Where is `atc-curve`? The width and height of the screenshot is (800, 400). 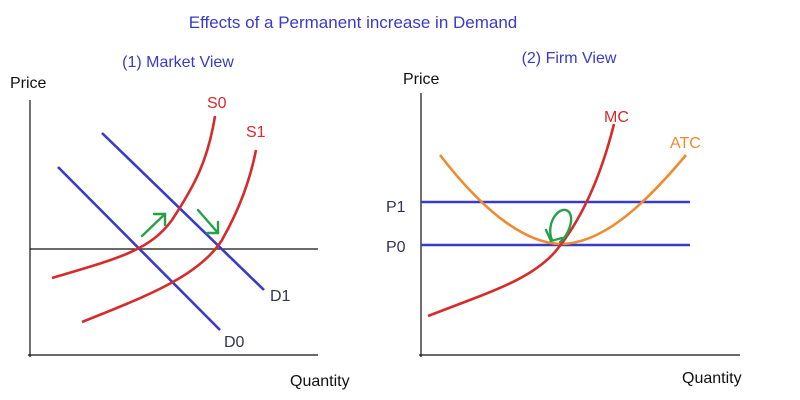
atc-curve is located at coordinates (562, 200).